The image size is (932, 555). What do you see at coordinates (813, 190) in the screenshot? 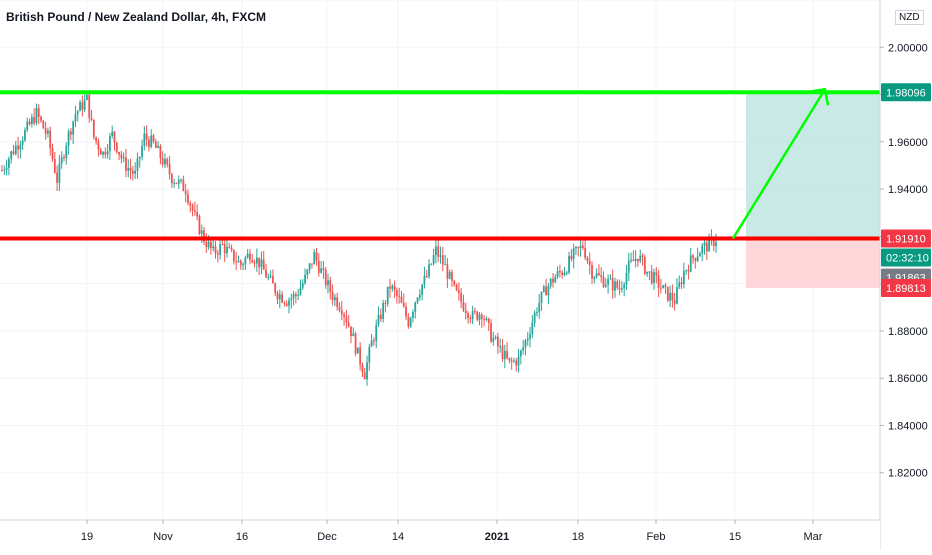
I see `position-zones` at bounding box center [813, 190].